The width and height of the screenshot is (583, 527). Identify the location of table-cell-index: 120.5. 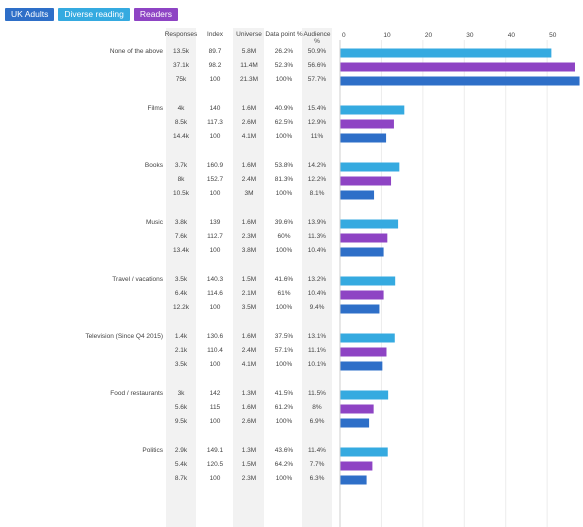
(215, 464).